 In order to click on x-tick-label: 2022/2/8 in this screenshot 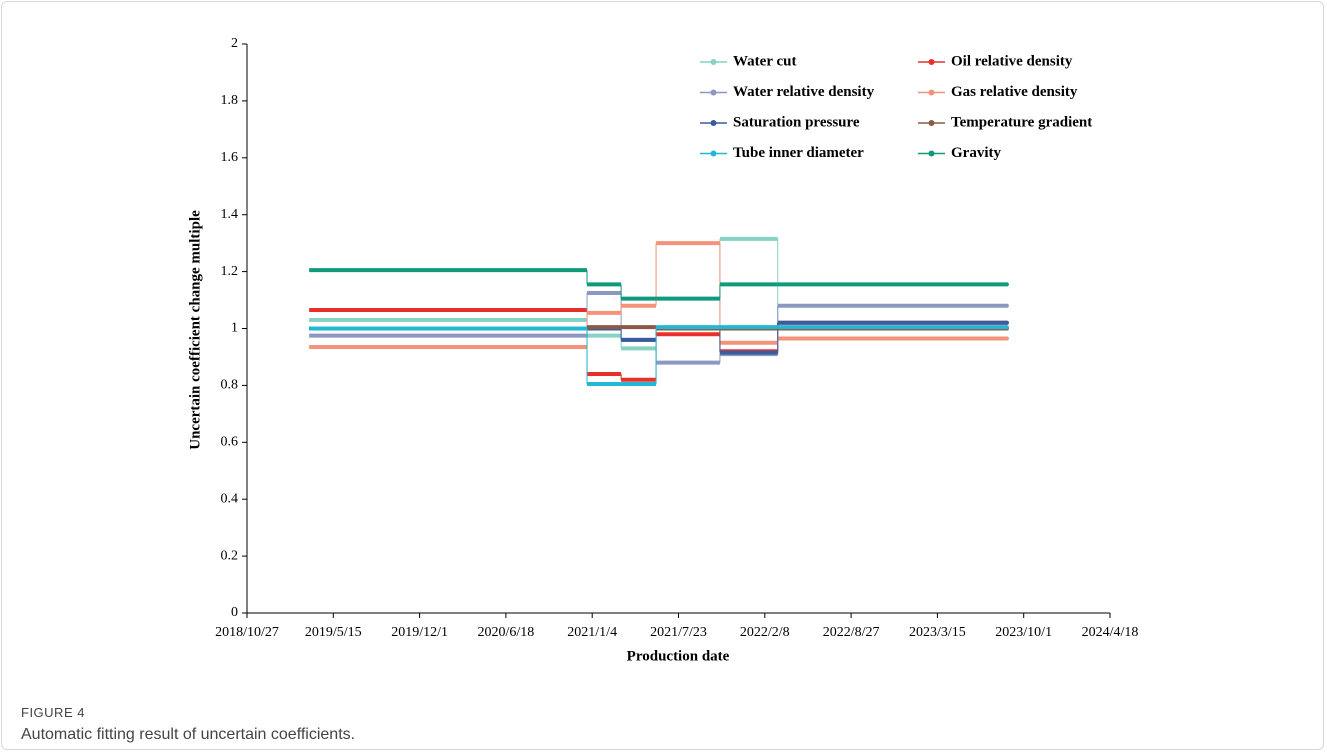, I will do `click(765, 632)`.